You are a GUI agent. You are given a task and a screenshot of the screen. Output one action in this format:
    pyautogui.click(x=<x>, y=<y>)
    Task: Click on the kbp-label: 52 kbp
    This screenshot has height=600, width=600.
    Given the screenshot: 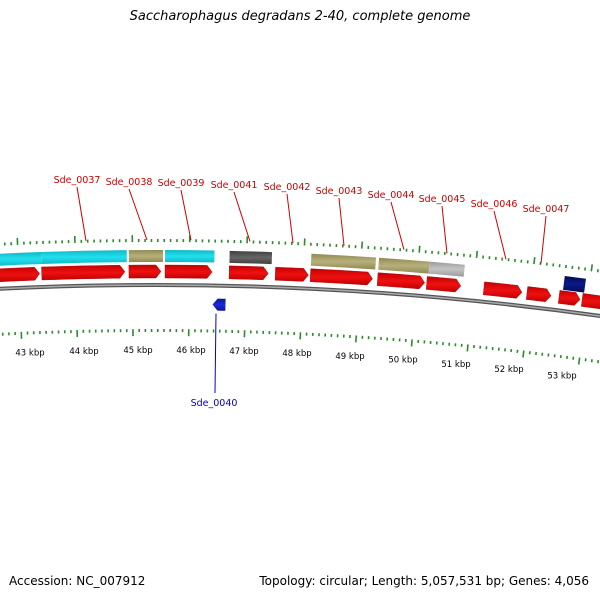 What is the action you would take?
    pyautogui.click(x=508, y=370)
    